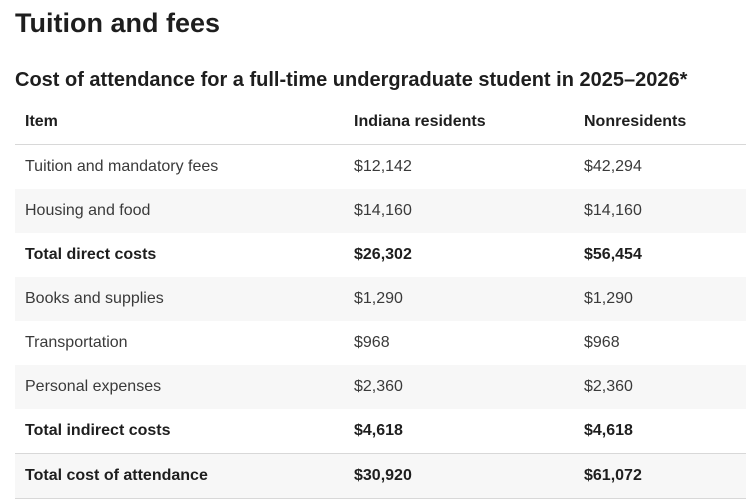 This screenshot has height=504, width=746. What do you see at coordinates (179, 255) in the screenshot?
I see `item-cell: Total direct costs` at bounding box center [179, 255].